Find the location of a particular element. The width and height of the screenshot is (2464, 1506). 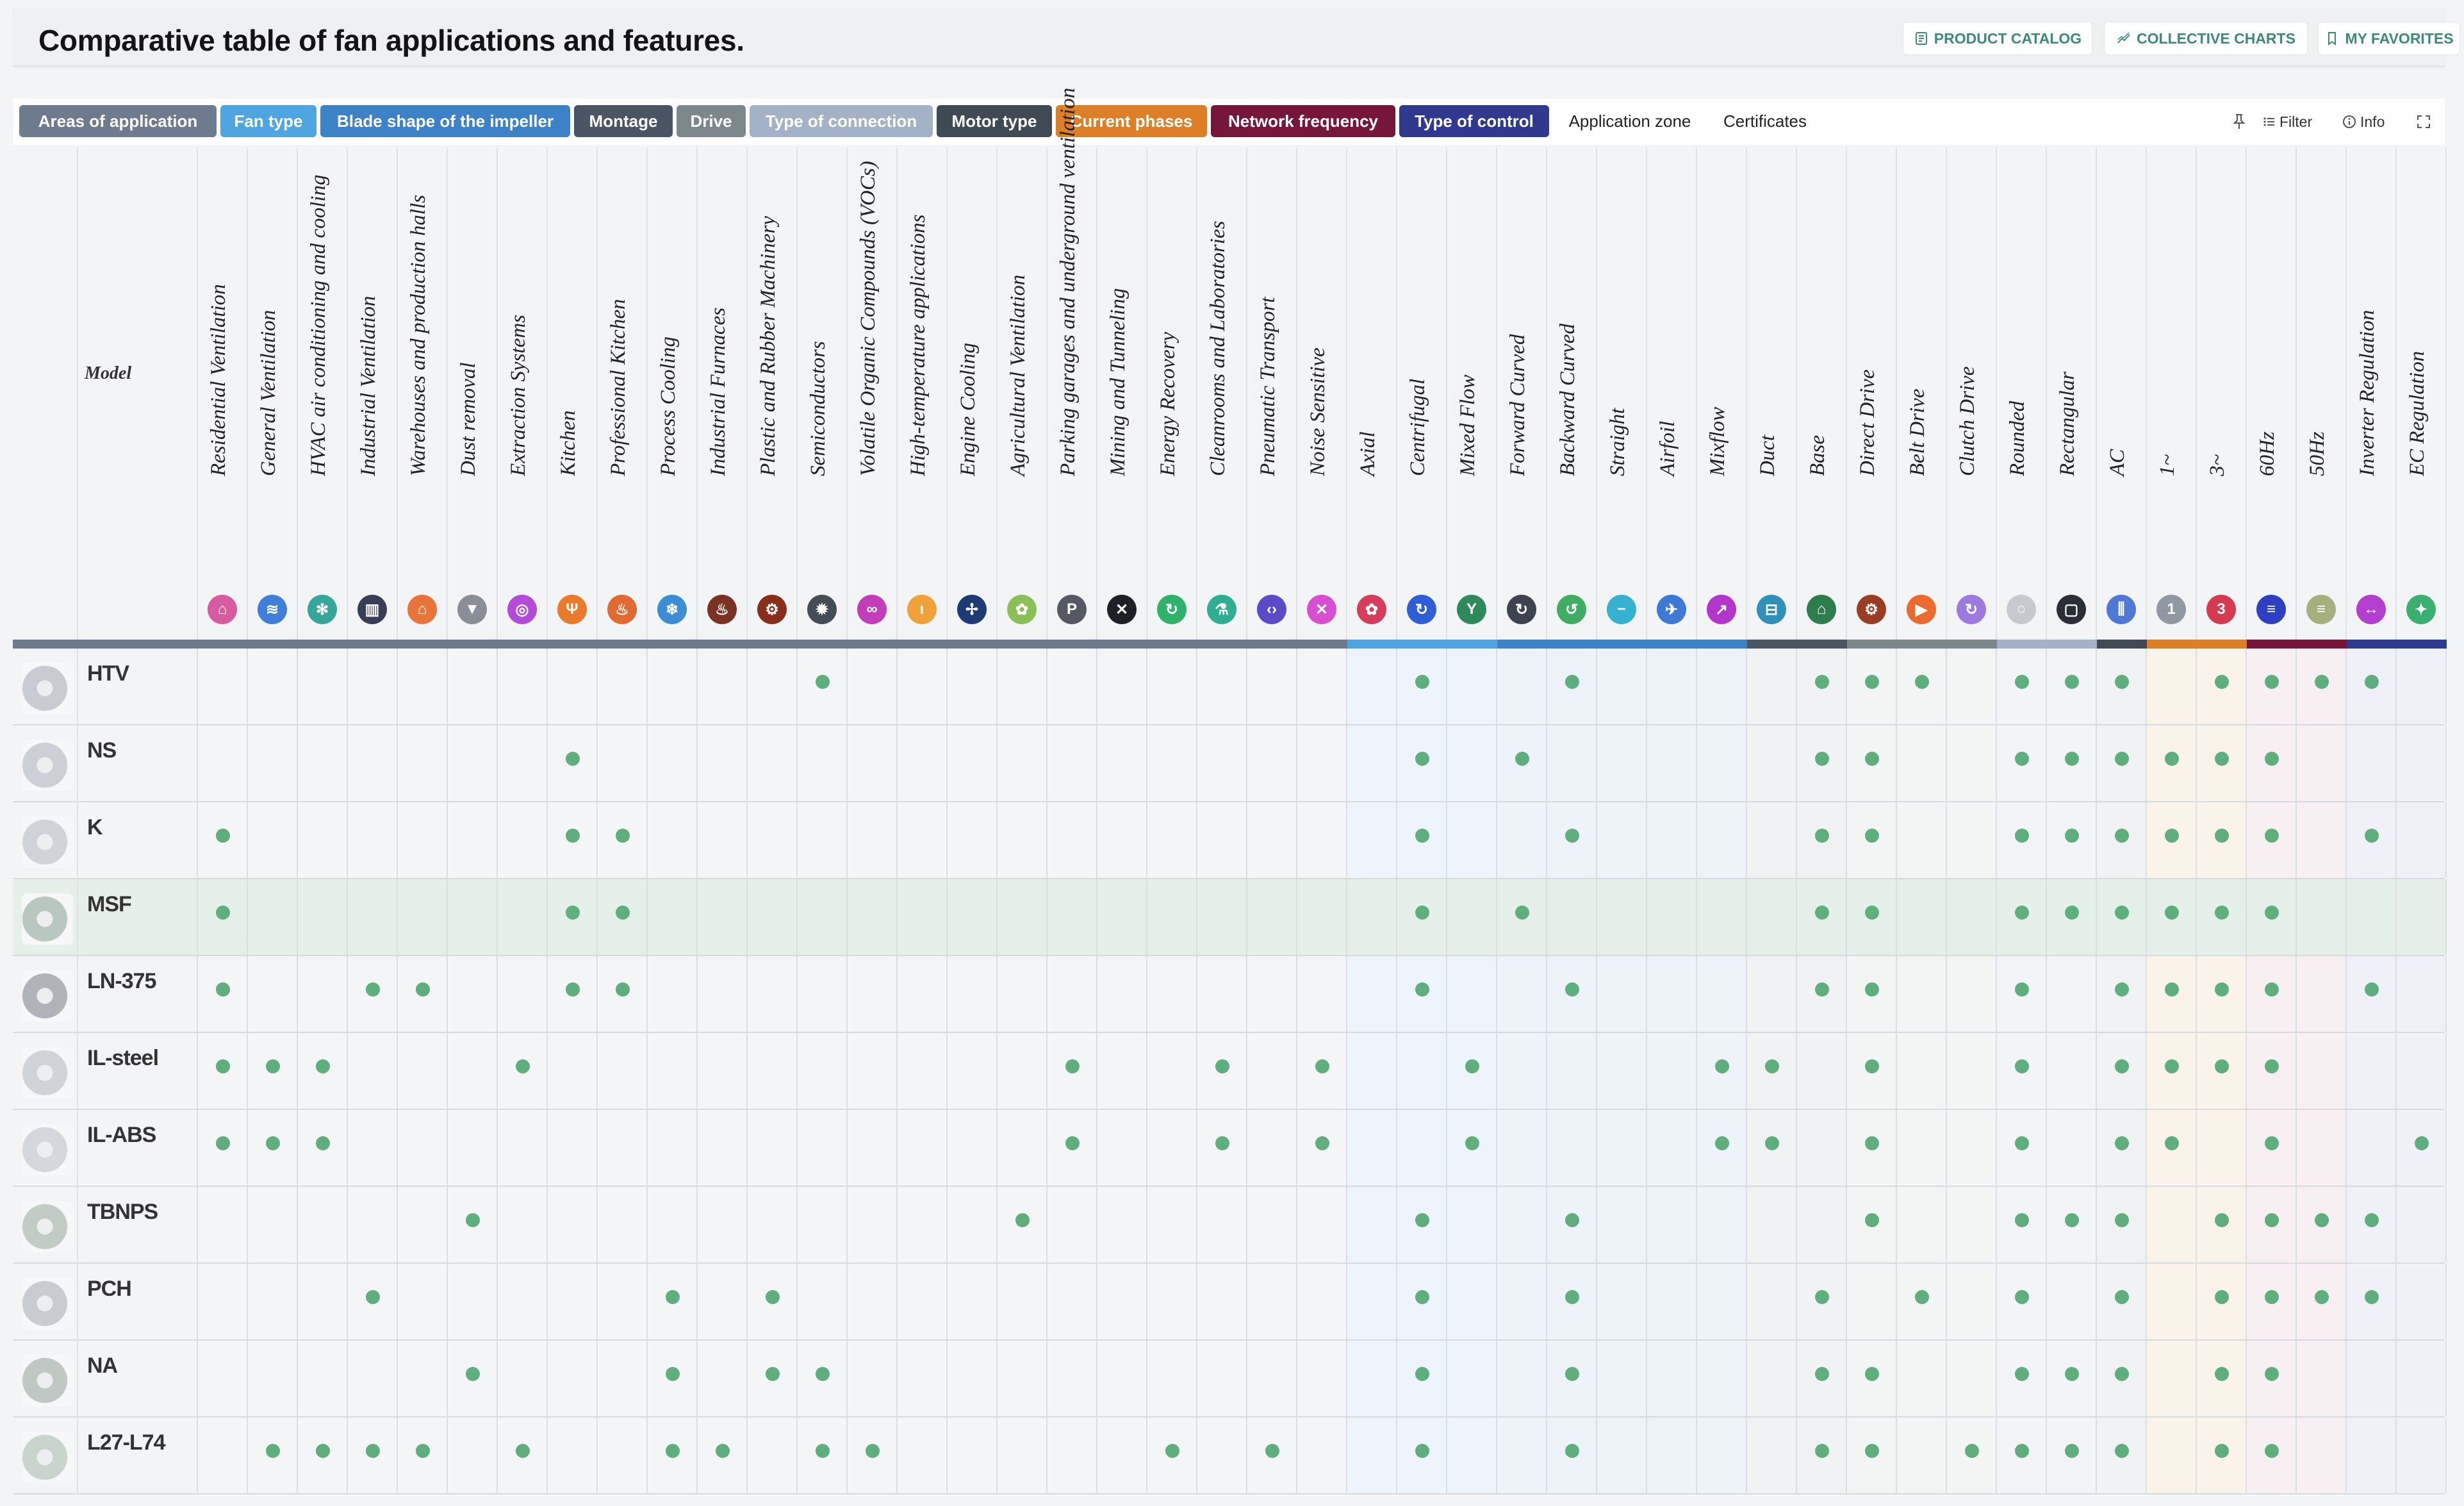

model-name: LN-375 is located at coordinates (121, 981).